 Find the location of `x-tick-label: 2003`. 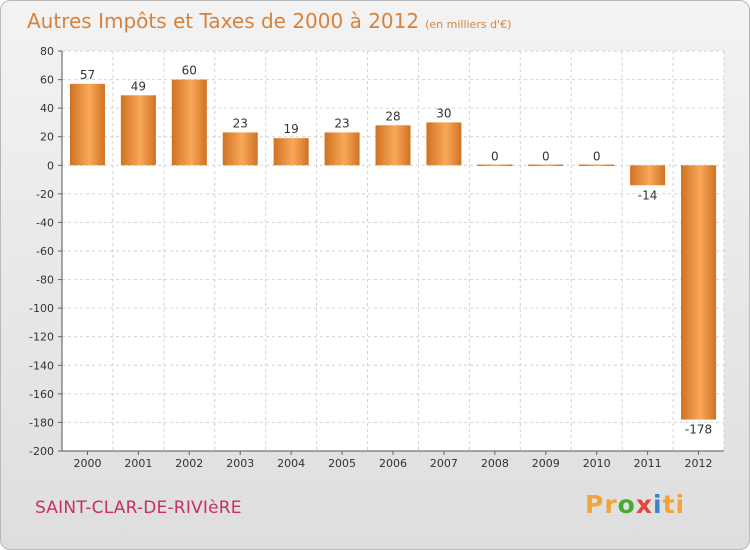

x-tick-label: 2003 is located at coordinates (240, 463).